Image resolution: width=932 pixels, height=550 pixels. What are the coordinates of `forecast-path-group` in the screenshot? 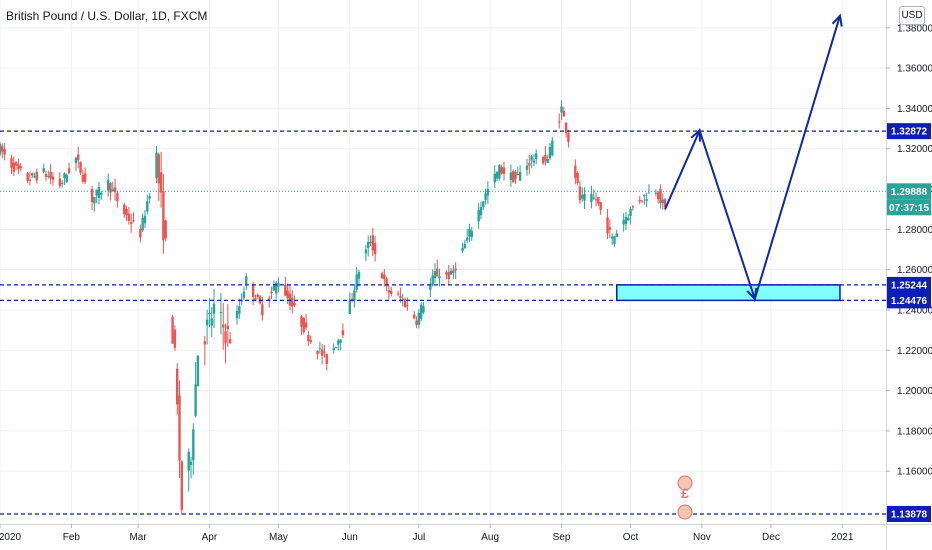 It's located at (753, 158).